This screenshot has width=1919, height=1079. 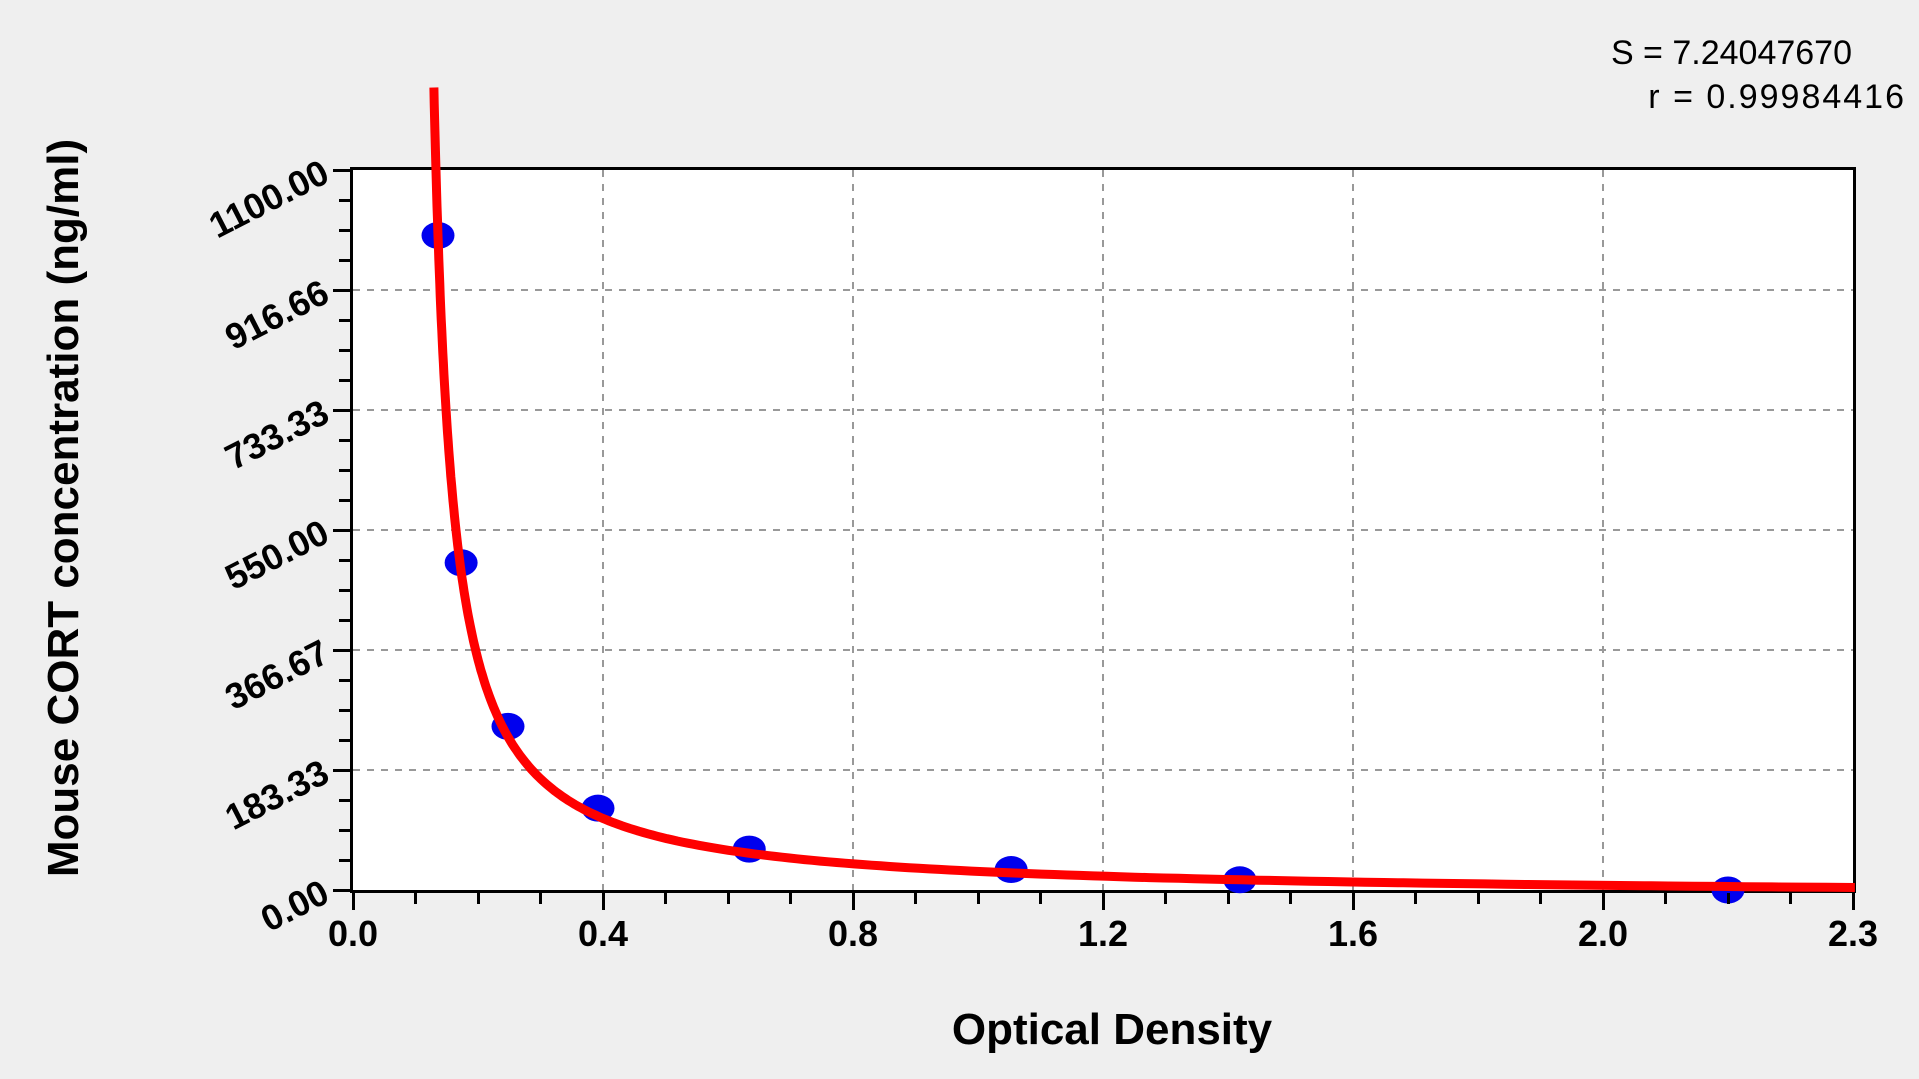 What do you see at coordinates (277, 554) in the screenshot?
I see `y-tick-label: 550.00` at bounding box center [277, 554].